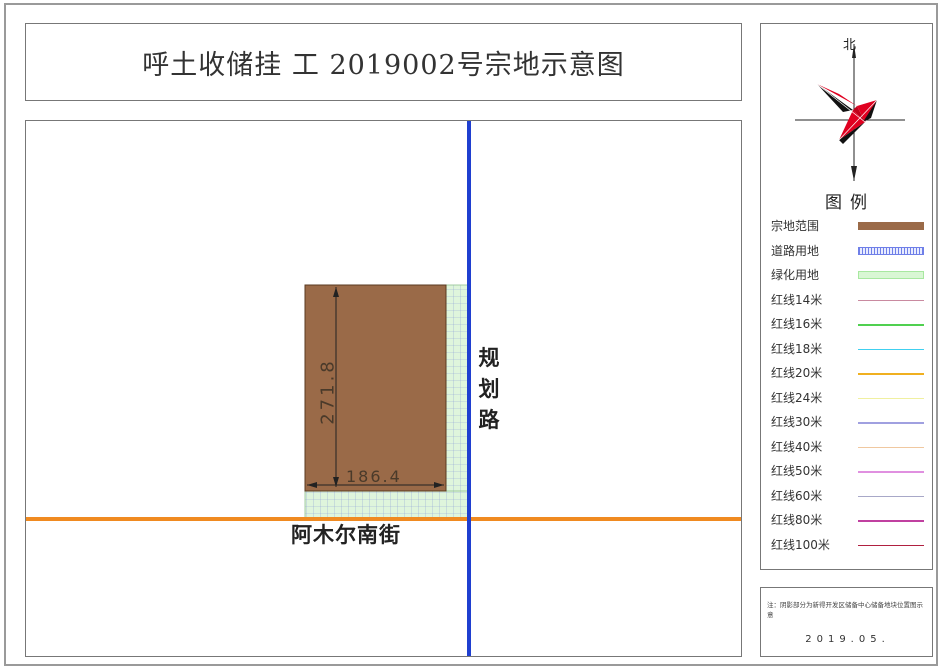 This screenshot has height=671, width=942. I want to click on road-label-char-2: 划, so click(489, 389).